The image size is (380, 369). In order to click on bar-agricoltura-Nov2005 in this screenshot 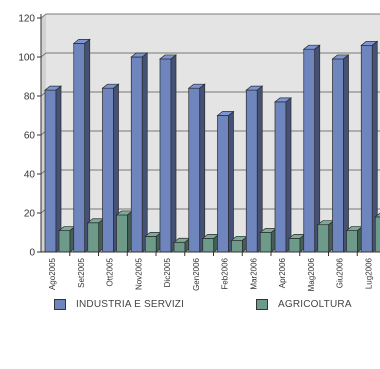, I will do `click(153, 242)`.